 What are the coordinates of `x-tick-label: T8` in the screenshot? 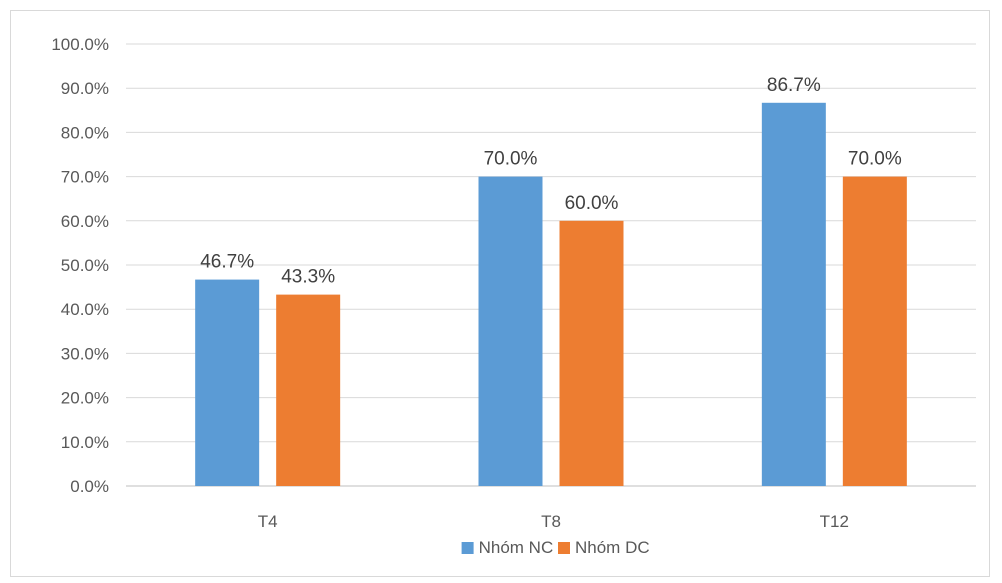 It's located at (551, 521).